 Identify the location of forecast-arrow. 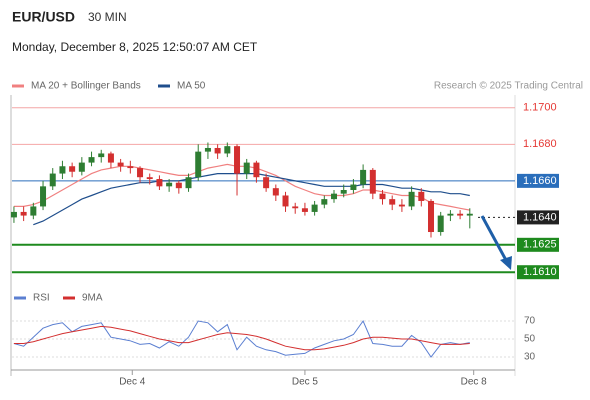
(494, 239).